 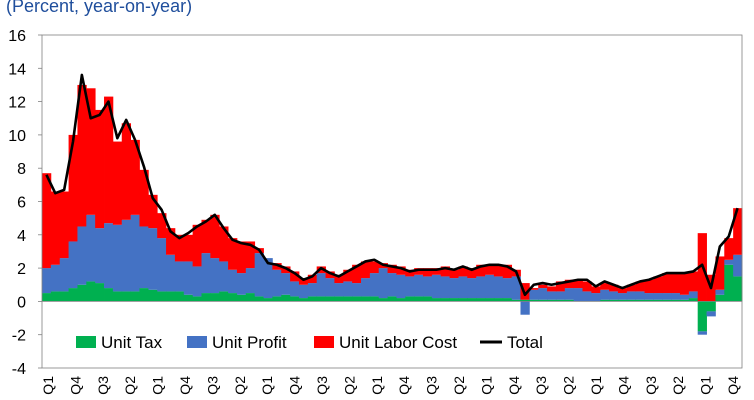 I want to click on y-tick-label: 6, so click(x=21, y=203).